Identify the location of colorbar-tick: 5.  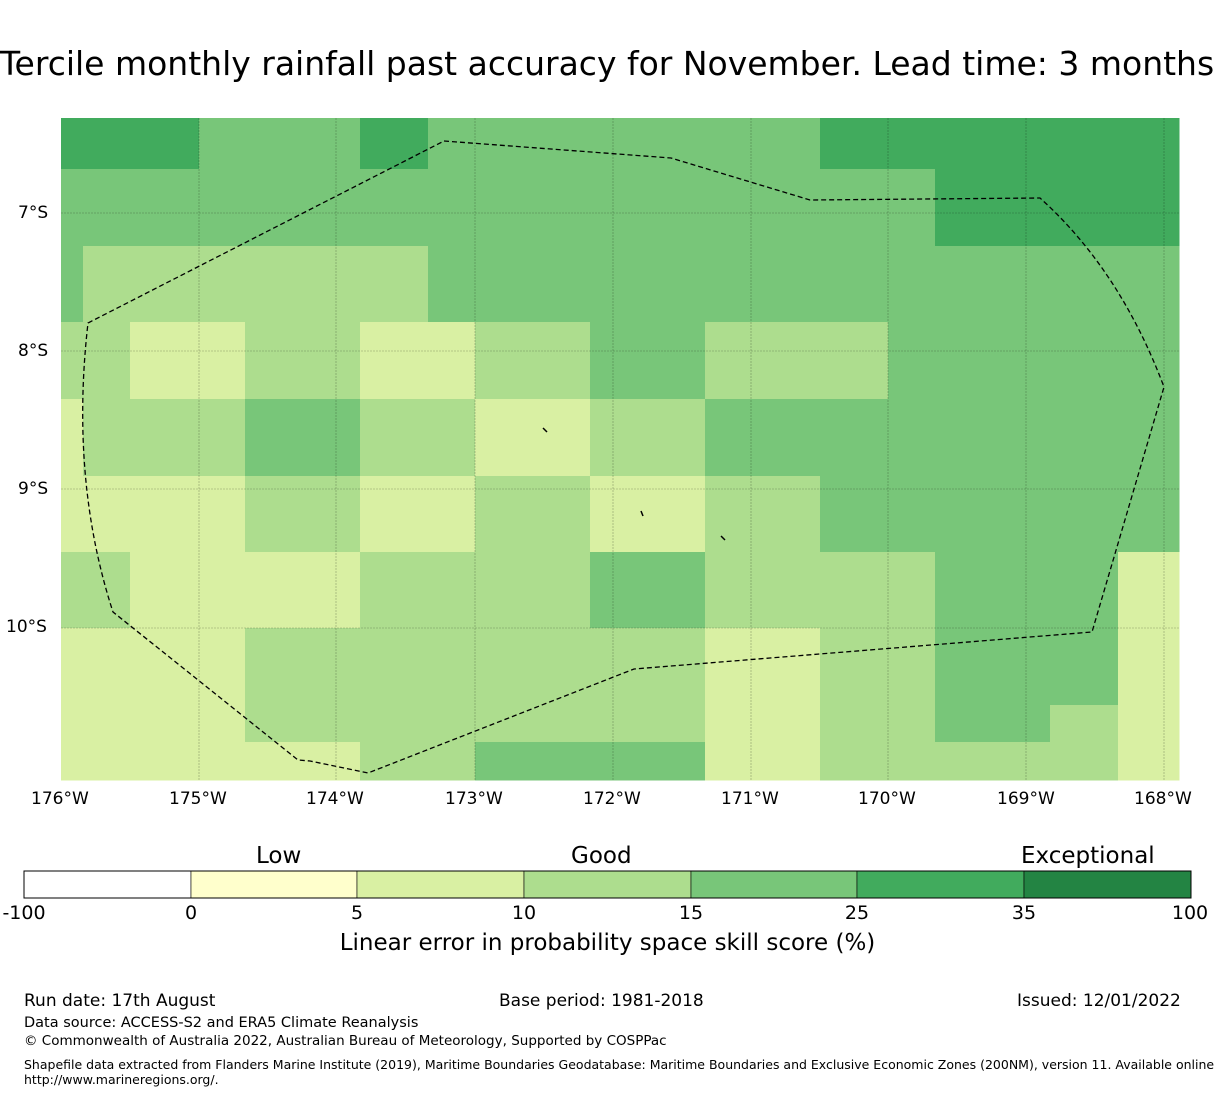
(357, 913).